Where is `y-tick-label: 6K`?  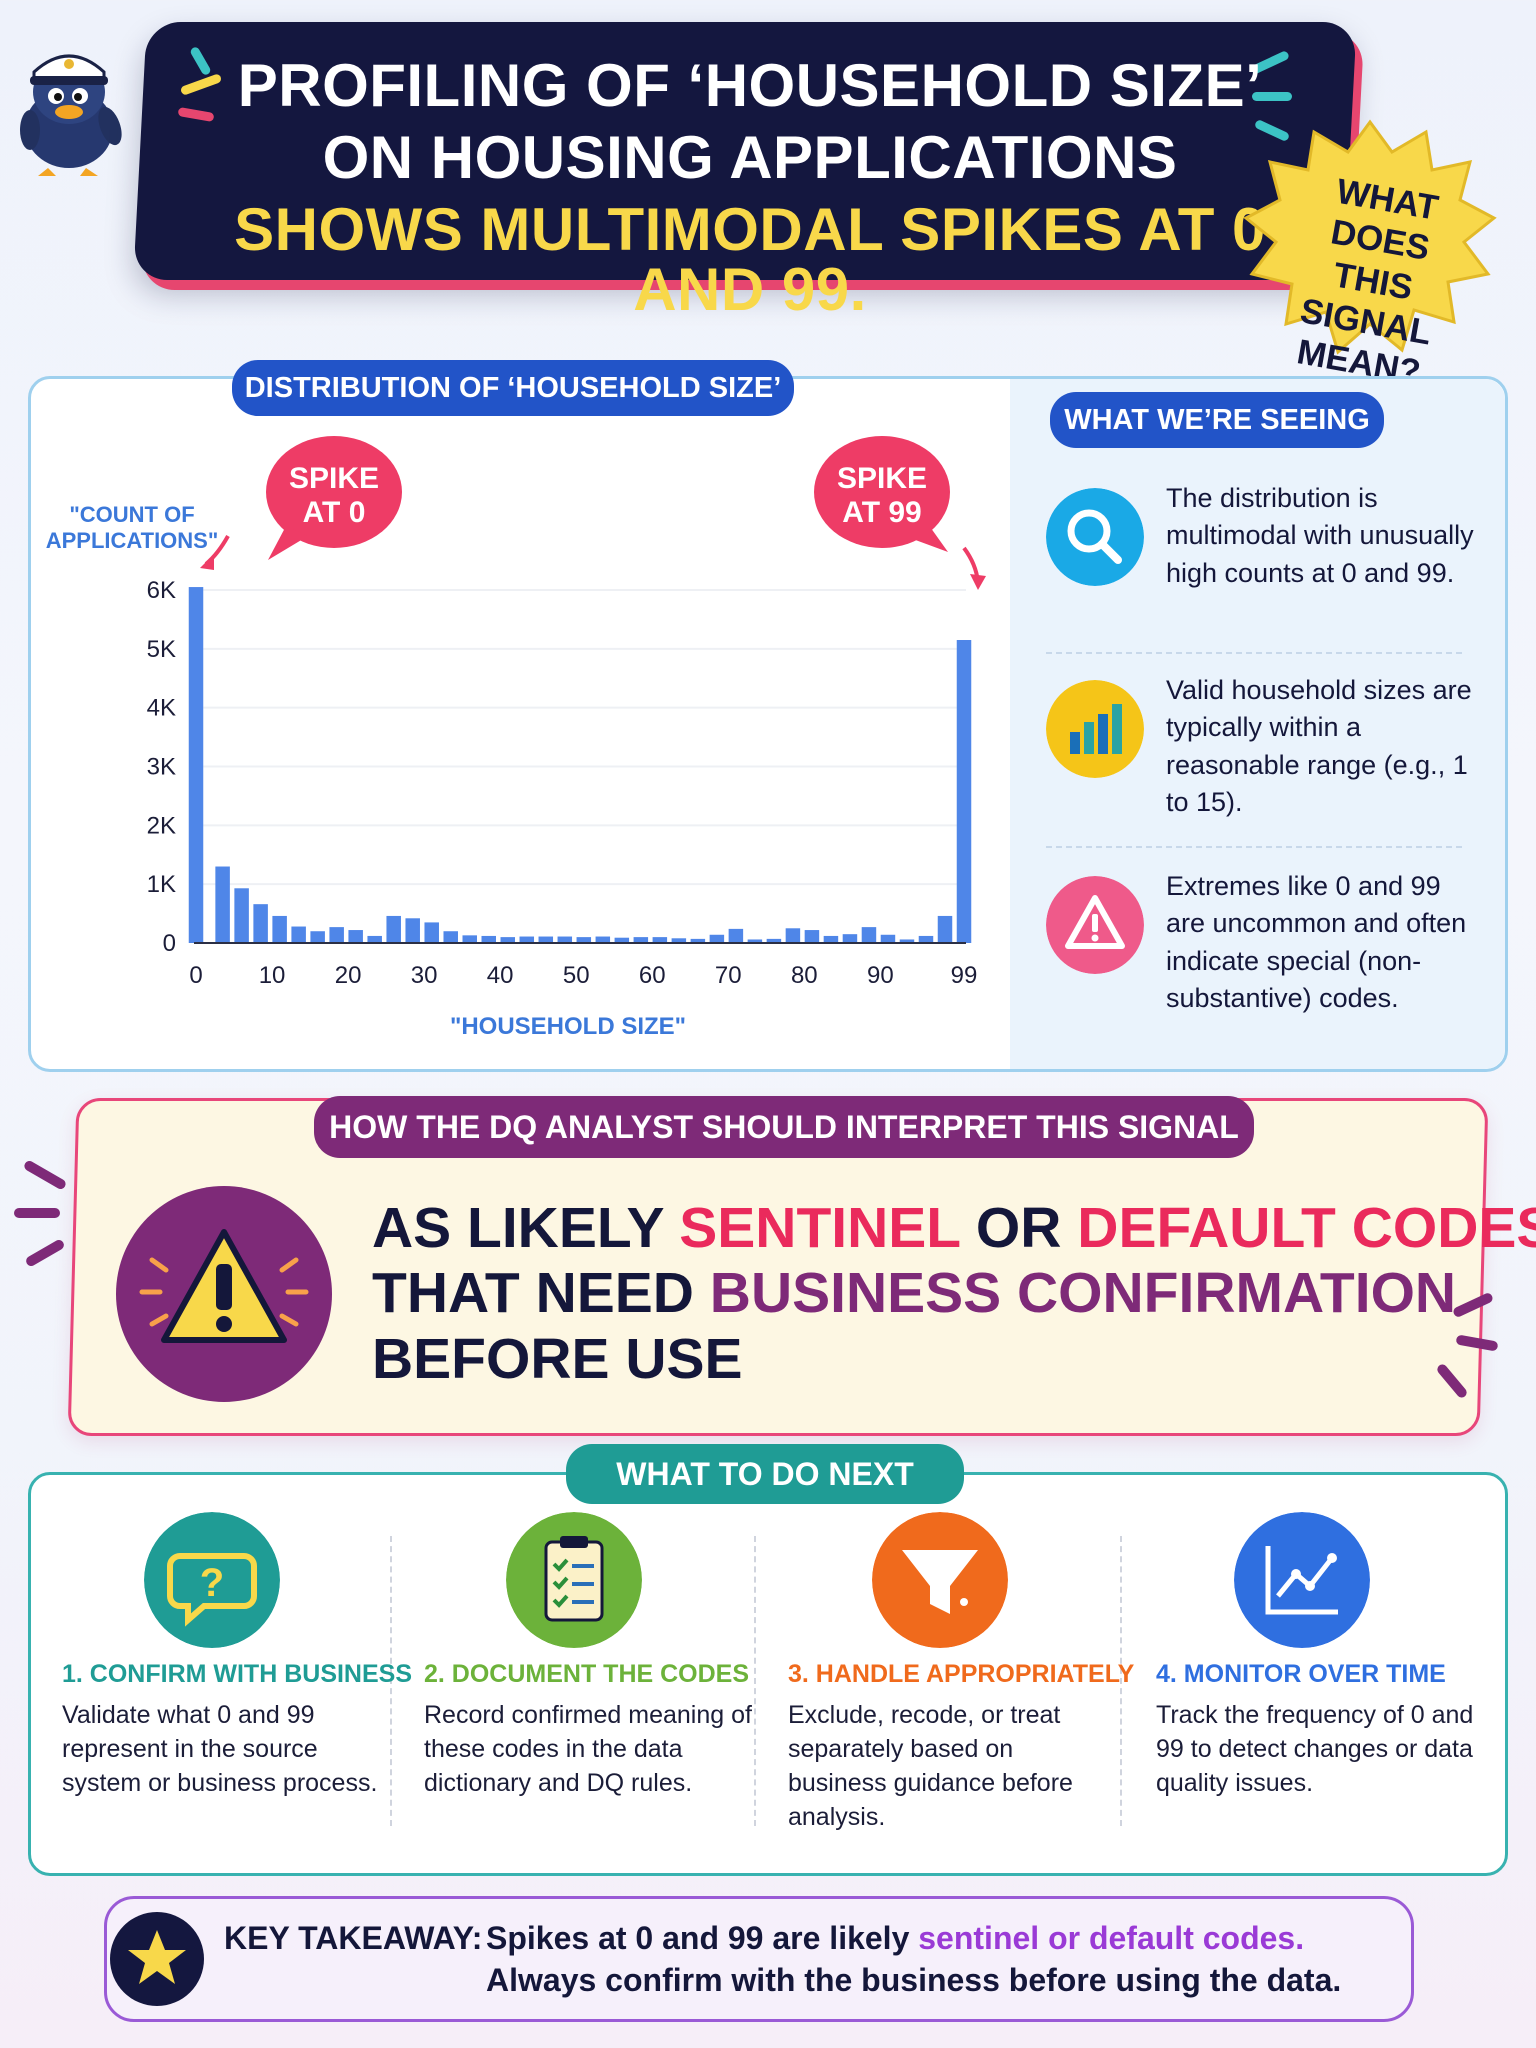 y-tick-label: 6K is located at coordinates (161, 590).